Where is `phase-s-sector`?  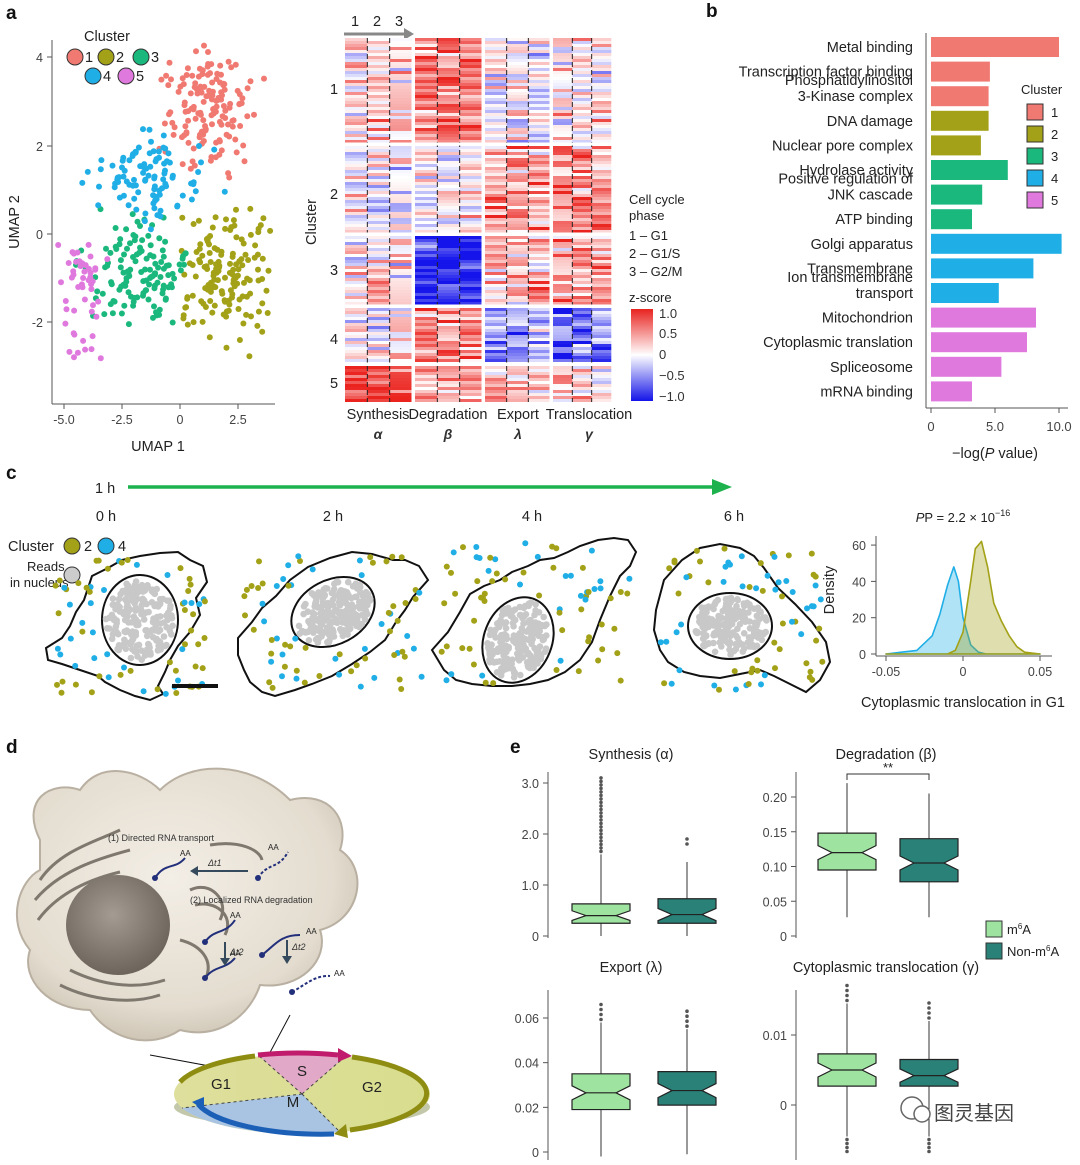 phase-s-sector is located at coordinates (302, 1073).